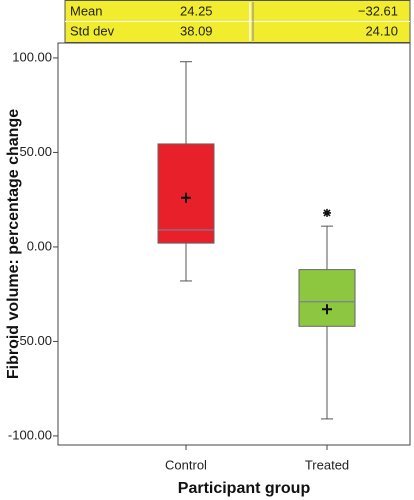  I want to click on x-tick-label: Treated, so click(327, 464).